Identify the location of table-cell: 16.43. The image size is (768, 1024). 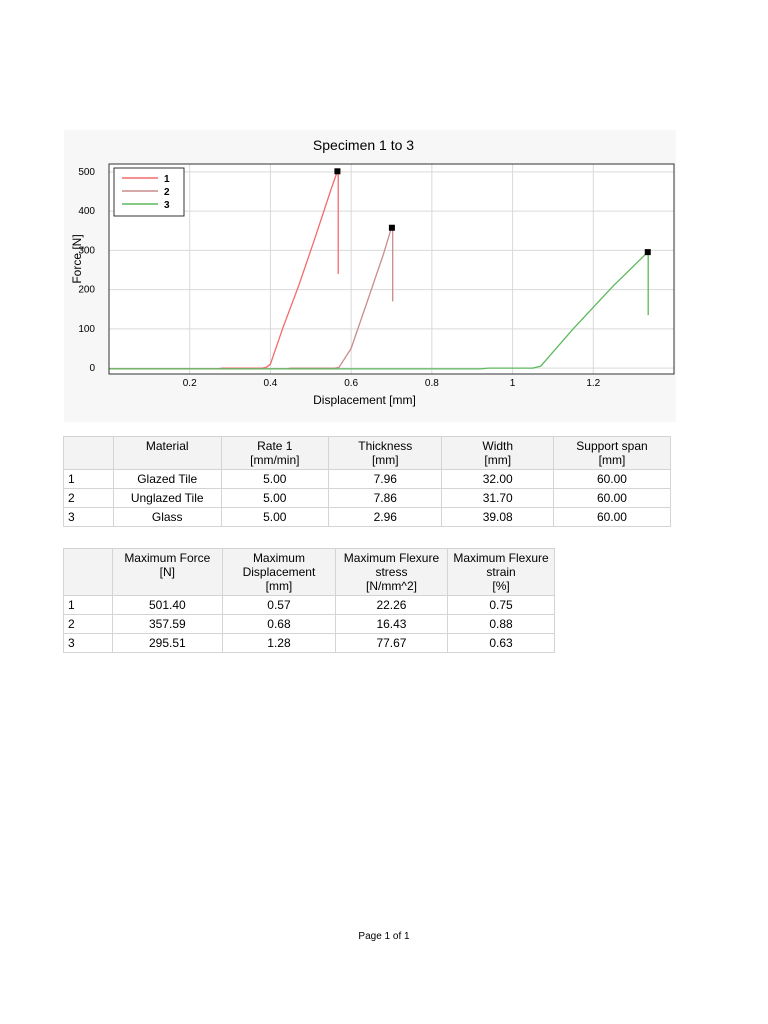
(391, 624).